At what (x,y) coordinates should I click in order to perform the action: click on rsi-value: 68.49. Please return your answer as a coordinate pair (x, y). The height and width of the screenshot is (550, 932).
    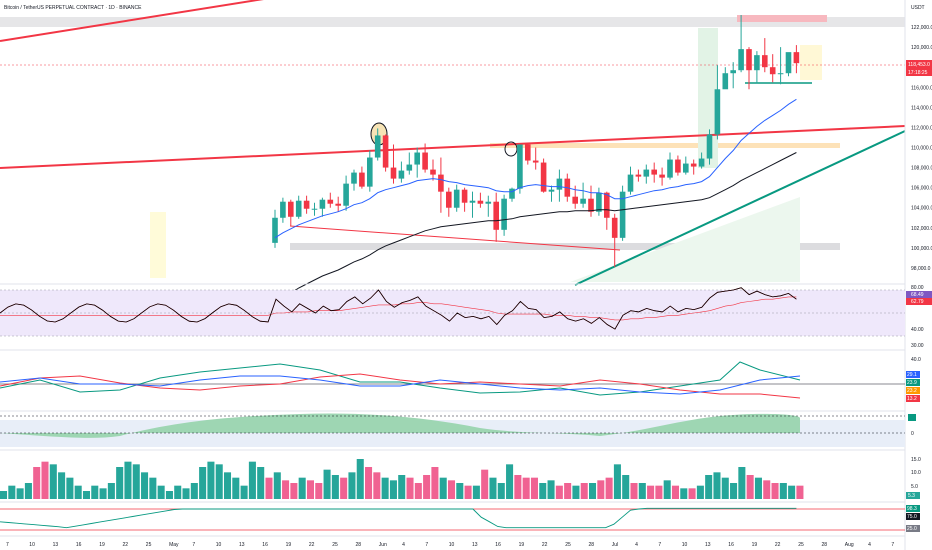
    Looking at the image, I should click on (917, 295).